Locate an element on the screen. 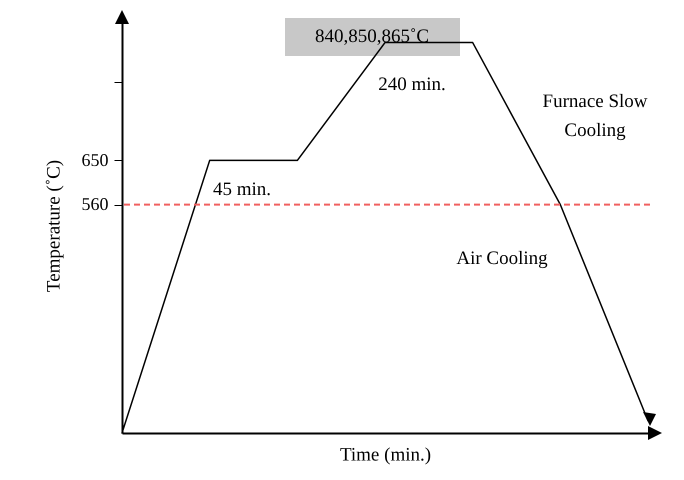  y-tick-label: 560 is located at coordinates (95, 204).